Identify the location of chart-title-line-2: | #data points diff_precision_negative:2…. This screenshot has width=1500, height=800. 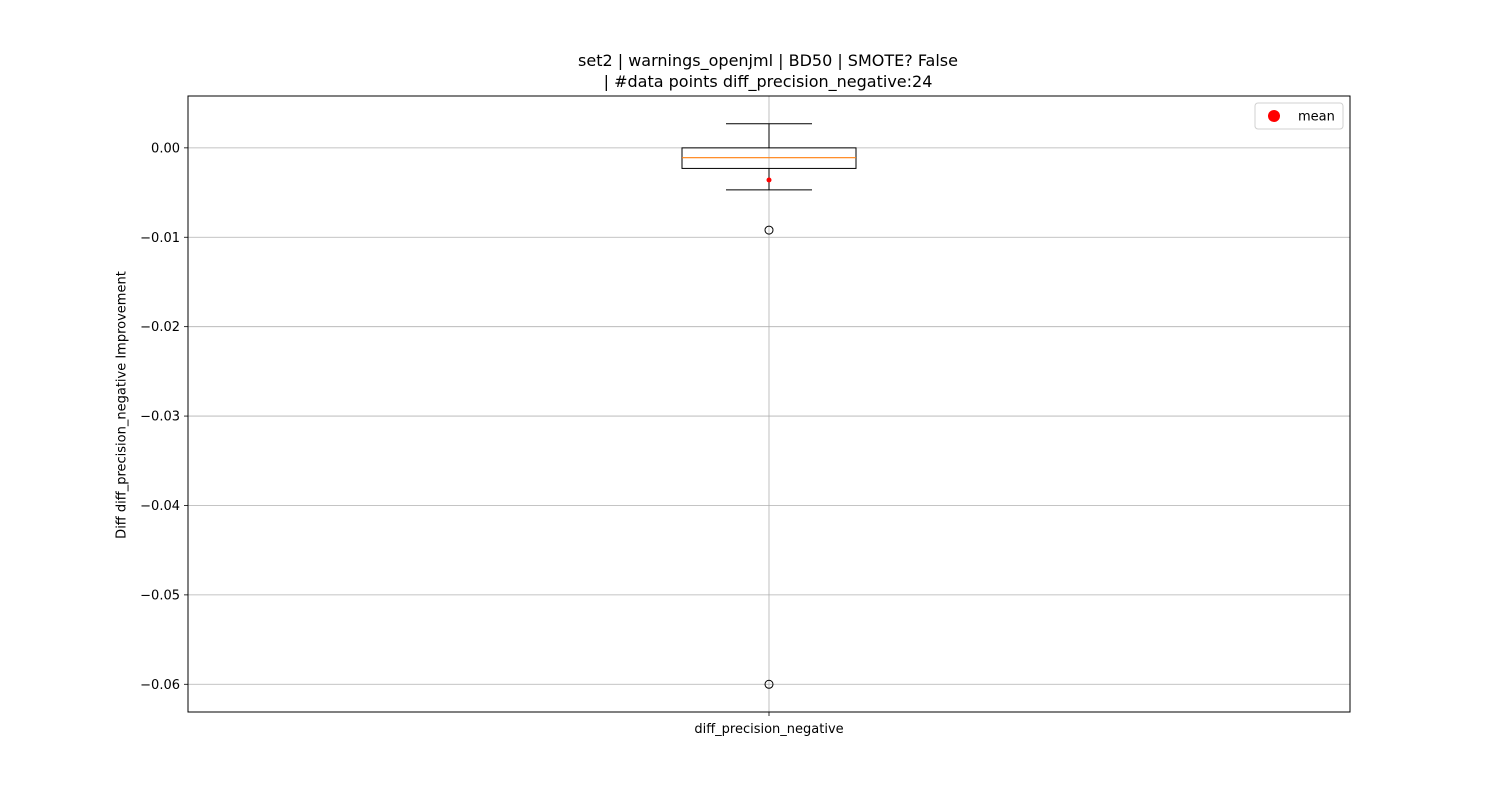
(768, 81).